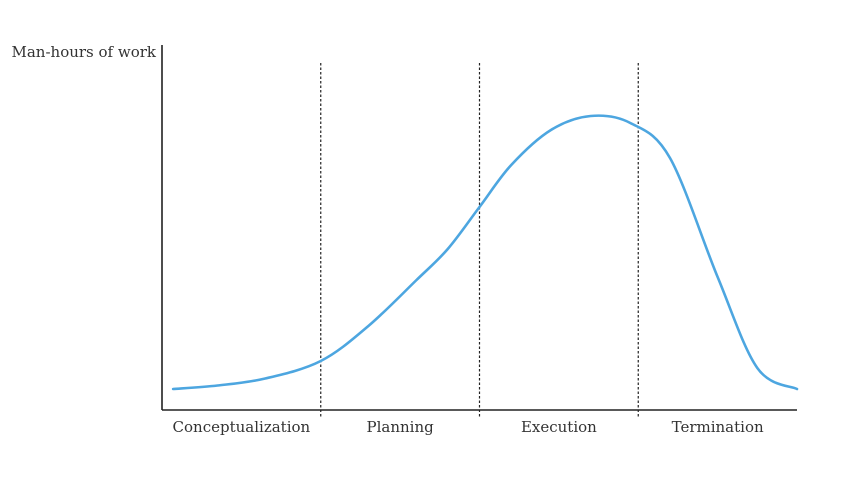 This screenshot has width=852, height=498. What do you see at coordinates (401, 427) in the screenshot?
I see `phase-label-planning: Planning` at bounding box center [401, 427].